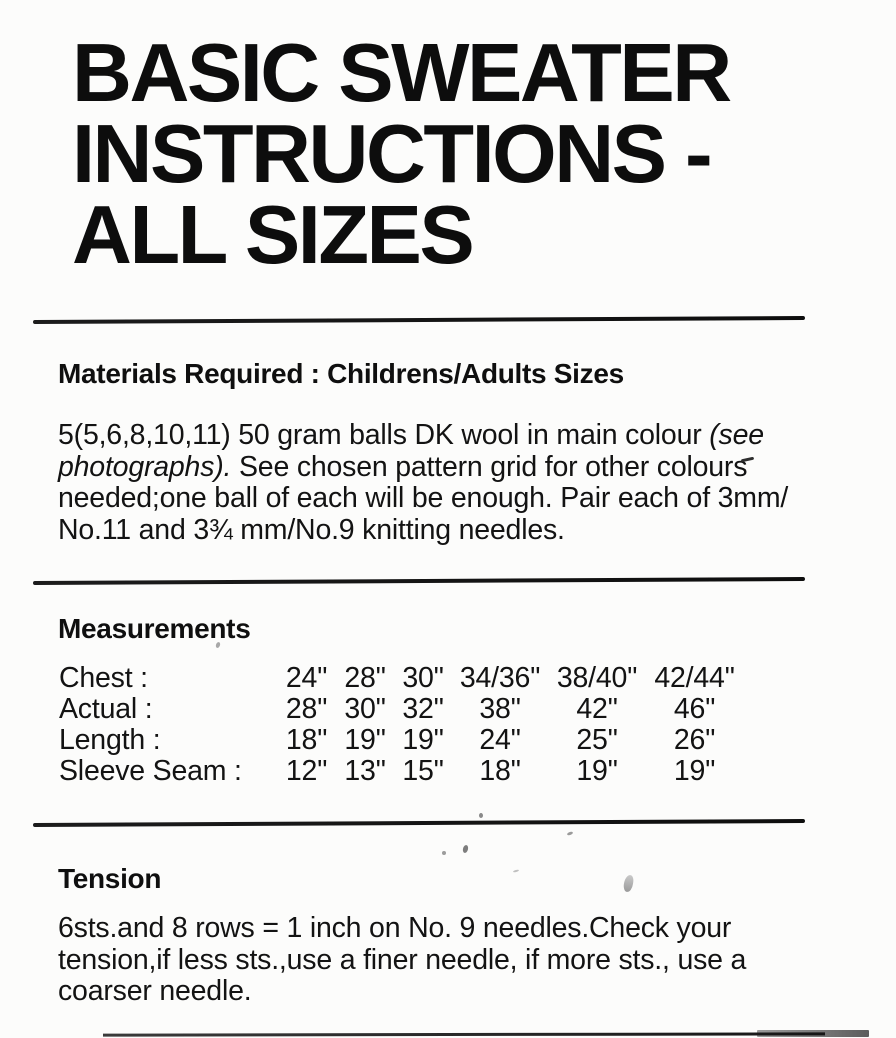 This screenshot has height=1038, width=896. Describe the element at coordinates (103, 678) in the screenshot. I see `row-label: Chest :` at that location.